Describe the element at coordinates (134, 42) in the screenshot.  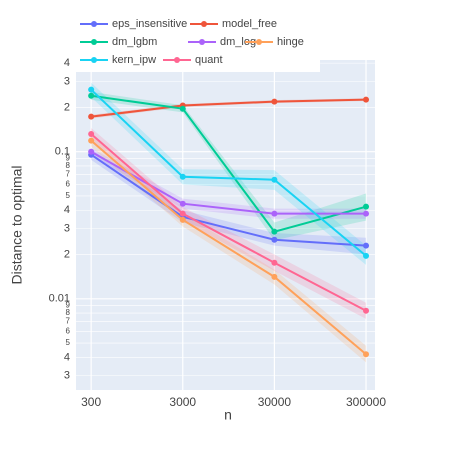
I see `legend-label: dm_lgbm` at that location.